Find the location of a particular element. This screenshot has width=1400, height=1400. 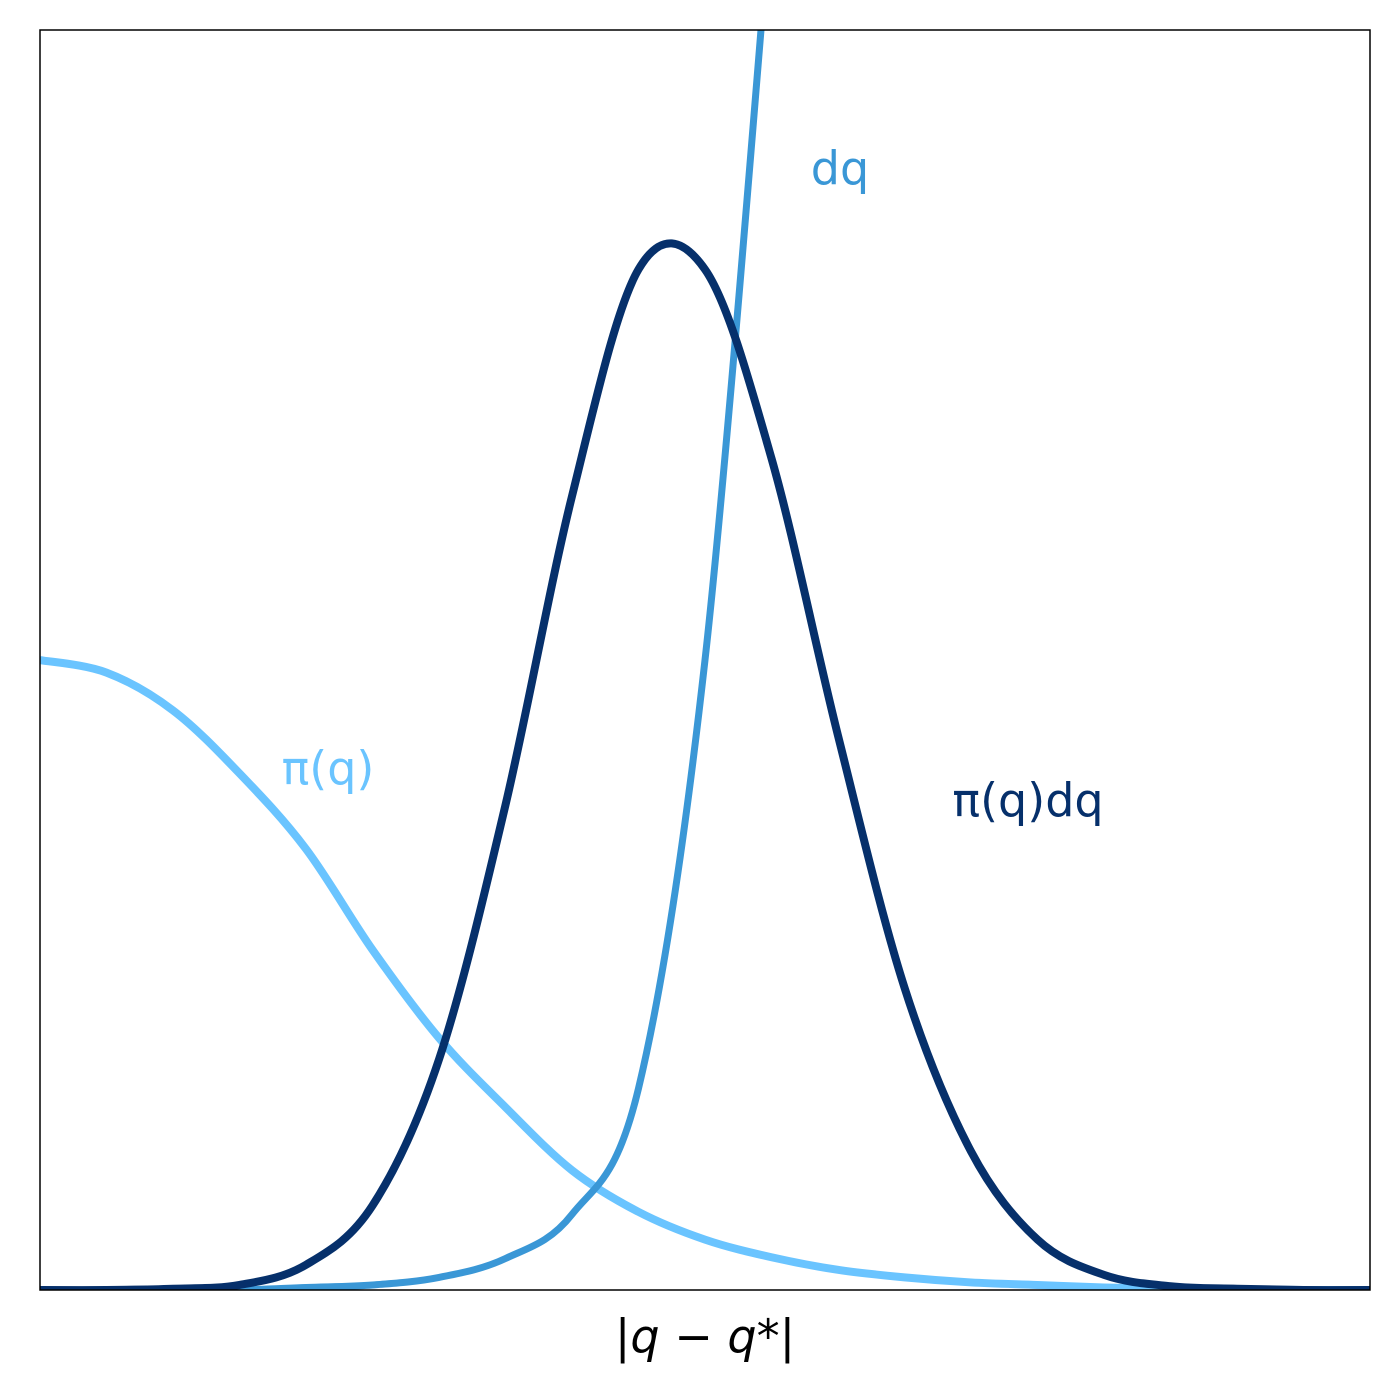

series-label: dq is located at coordinates (840, 169).